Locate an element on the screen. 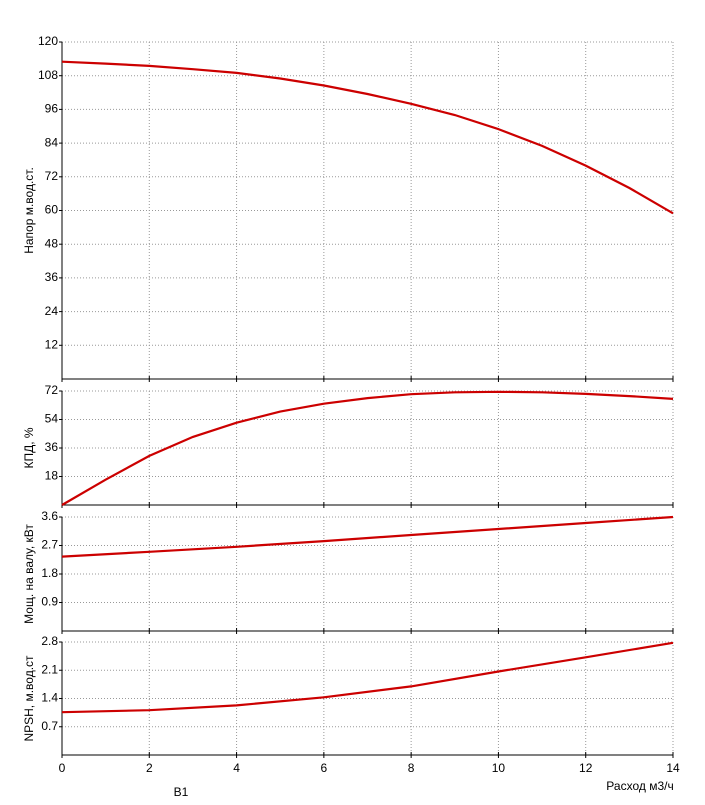  y-tick-label: 84 is located at coordinates (52, 142).